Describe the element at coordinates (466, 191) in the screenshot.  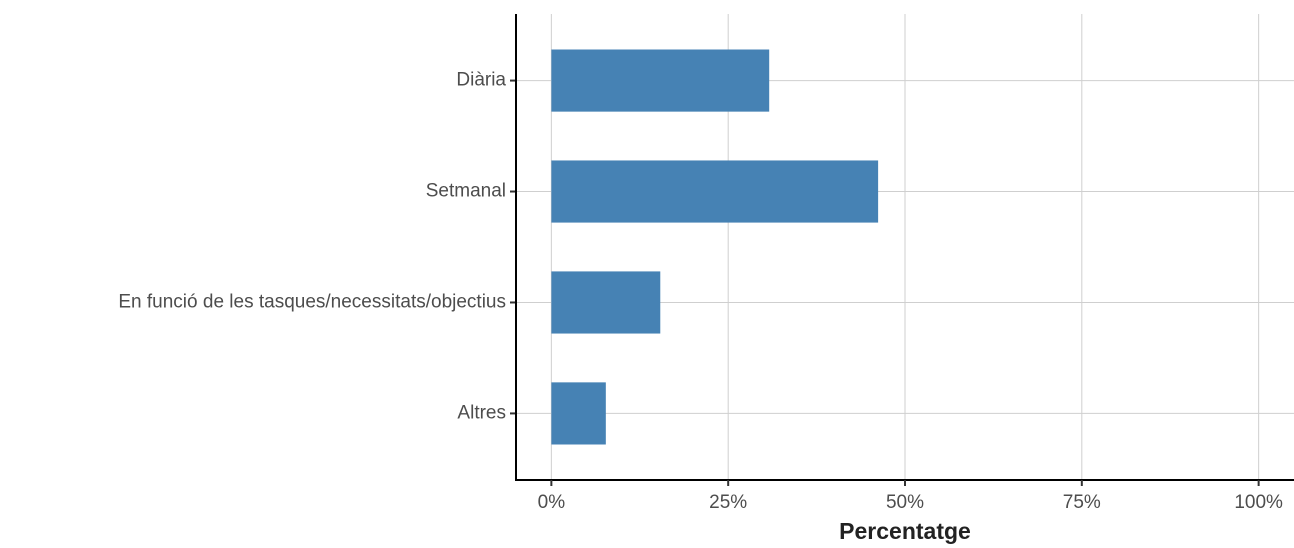
I see `y-tick-label: Setmanal` at that location.